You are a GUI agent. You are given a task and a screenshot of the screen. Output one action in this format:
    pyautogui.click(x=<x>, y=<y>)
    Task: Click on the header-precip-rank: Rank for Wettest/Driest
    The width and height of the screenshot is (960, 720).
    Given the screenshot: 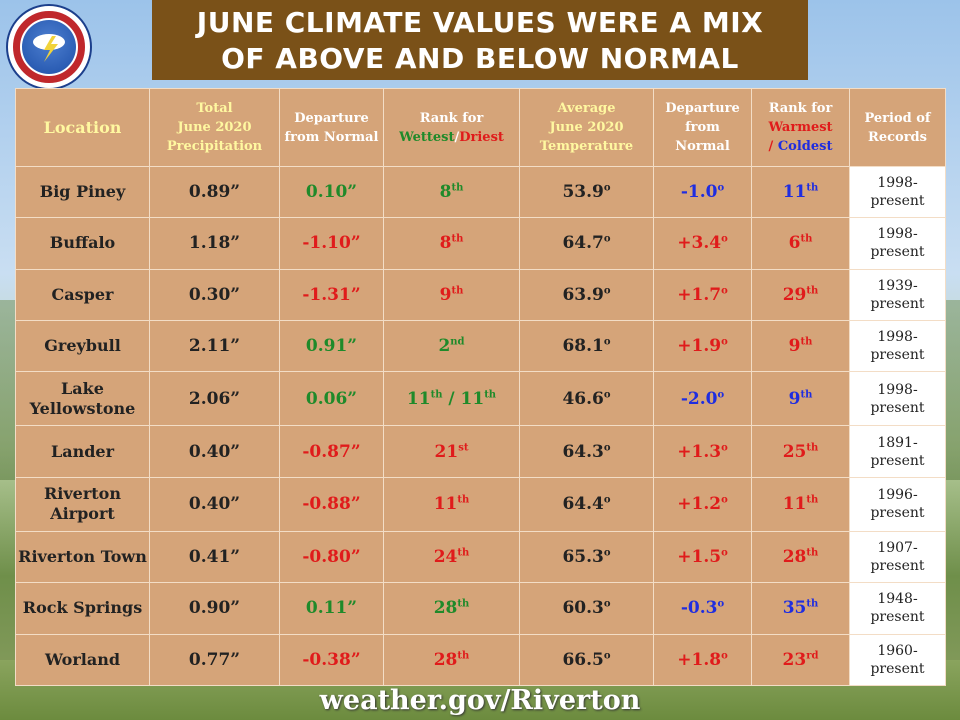 What is the action you would take?
    pyautogui.click(x=451, y=127)
    